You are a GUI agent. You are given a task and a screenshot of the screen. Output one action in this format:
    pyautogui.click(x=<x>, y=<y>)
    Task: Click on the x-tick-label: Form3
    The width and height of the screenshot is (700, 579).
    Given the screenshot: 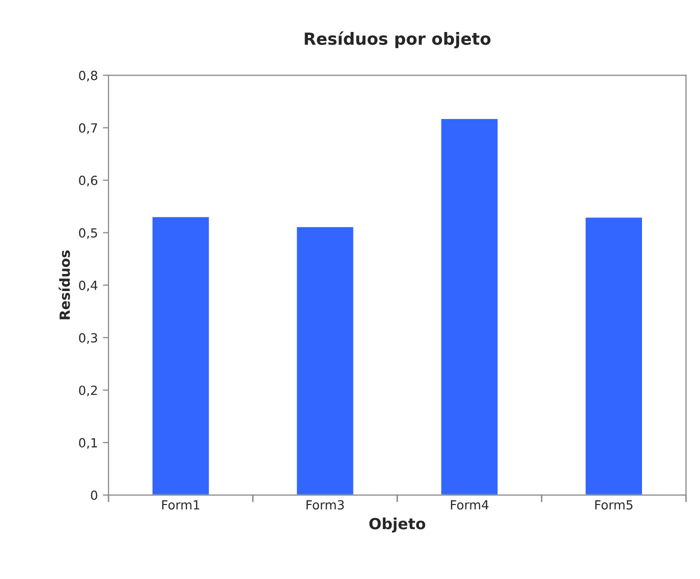 What is the action you would take?
    pyautogui.click(x=325, y=505)
    